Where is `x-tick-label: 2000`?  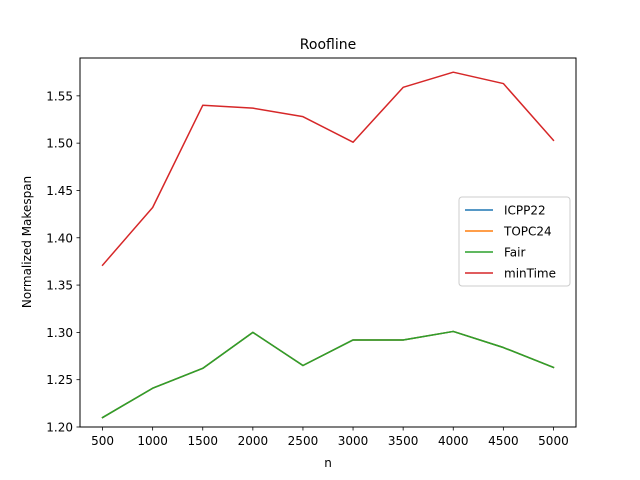
x-tick-label: 2000 is located at coordinates (253, 441).